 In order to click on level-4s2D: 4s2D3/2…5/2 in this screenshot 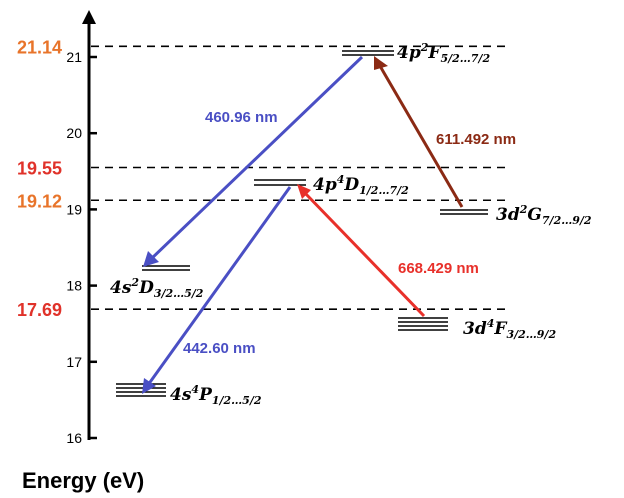, I will do `click(157, 282)`.